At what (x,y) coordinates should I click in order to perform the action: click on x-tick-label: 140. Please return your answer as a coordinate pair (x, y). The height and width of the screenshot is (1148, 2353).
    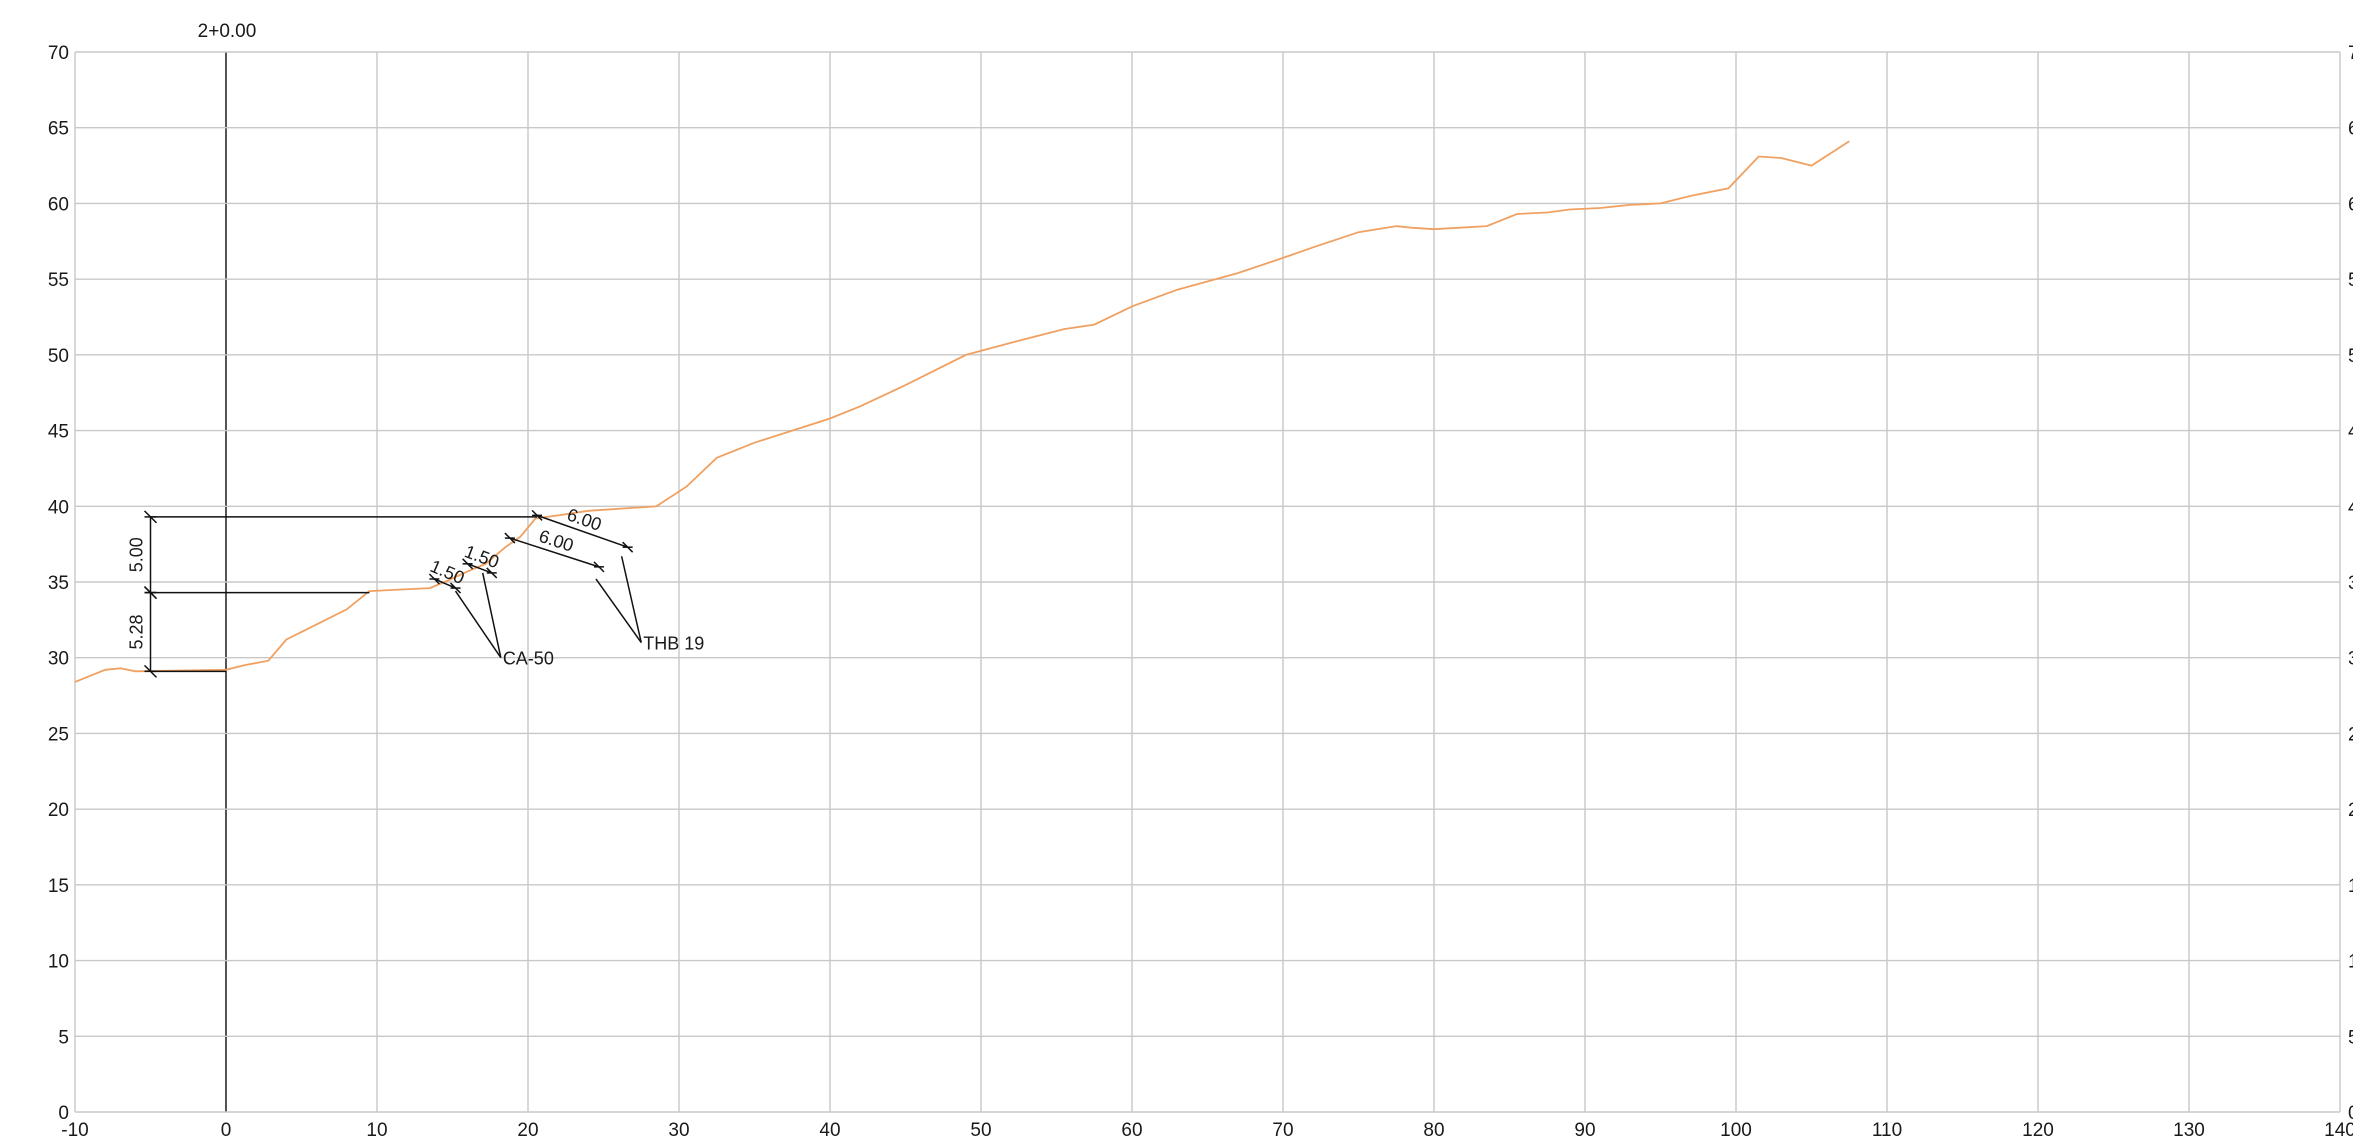
    Looking at the image, I should click on (2338, 1130).